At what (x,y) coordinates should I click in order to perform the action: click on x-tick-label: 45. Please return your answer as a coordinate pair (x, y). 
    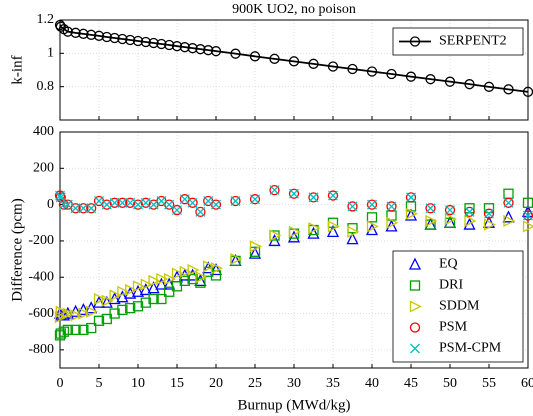
    Looking at the image, I should click on (411, 383).